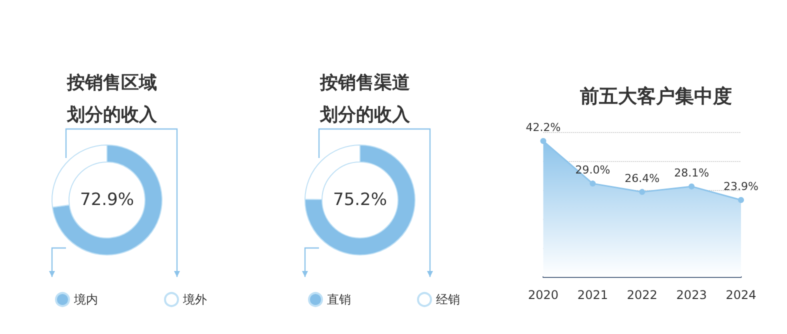 Image resolution: width=787 pixels, height=334 pixels. Describe the element at coordinates (692, 173) in the screenshot. I see `data-label: 28.1%` at that location.